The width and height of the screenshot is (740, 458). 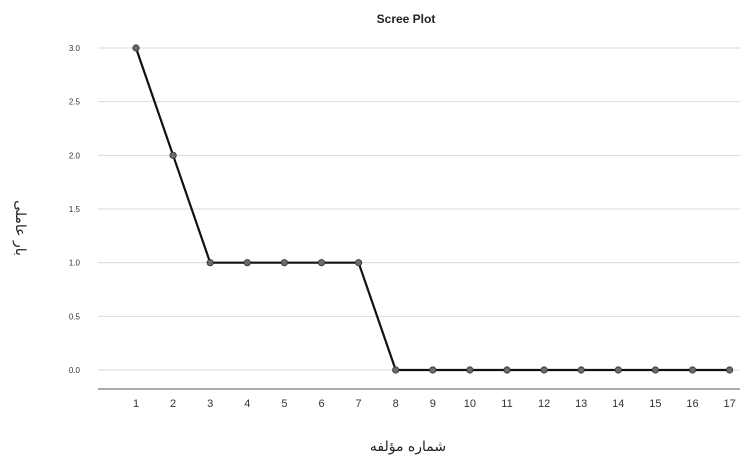 I want to click on x-tick-labels: 1 2 3 4 5 6 7 8 9 10 11 12 13 14 15 16 17, so click(x=434, y=404).